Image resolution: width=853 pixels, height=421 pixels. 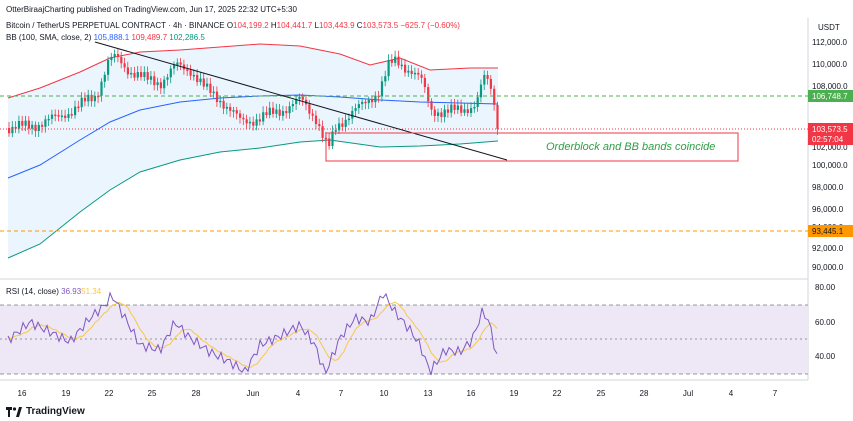 I want to click on rsi-axis: 80.00 60.00 40.00, so click(x=825, y=322).